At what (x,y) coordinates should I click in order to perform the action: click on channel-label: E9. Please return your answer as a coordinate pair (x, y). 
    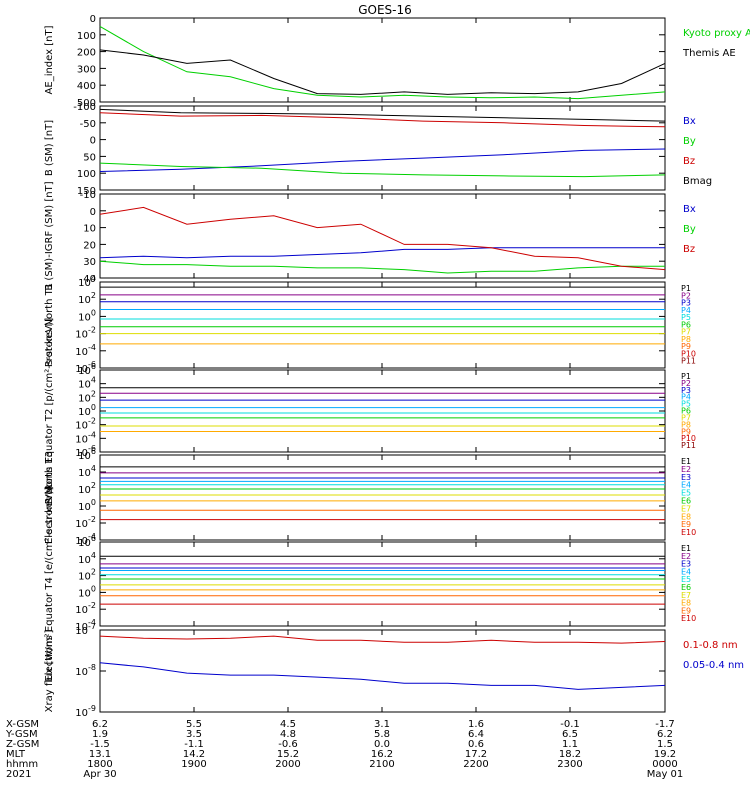
    Looking at the image, I should click on (686, 524).